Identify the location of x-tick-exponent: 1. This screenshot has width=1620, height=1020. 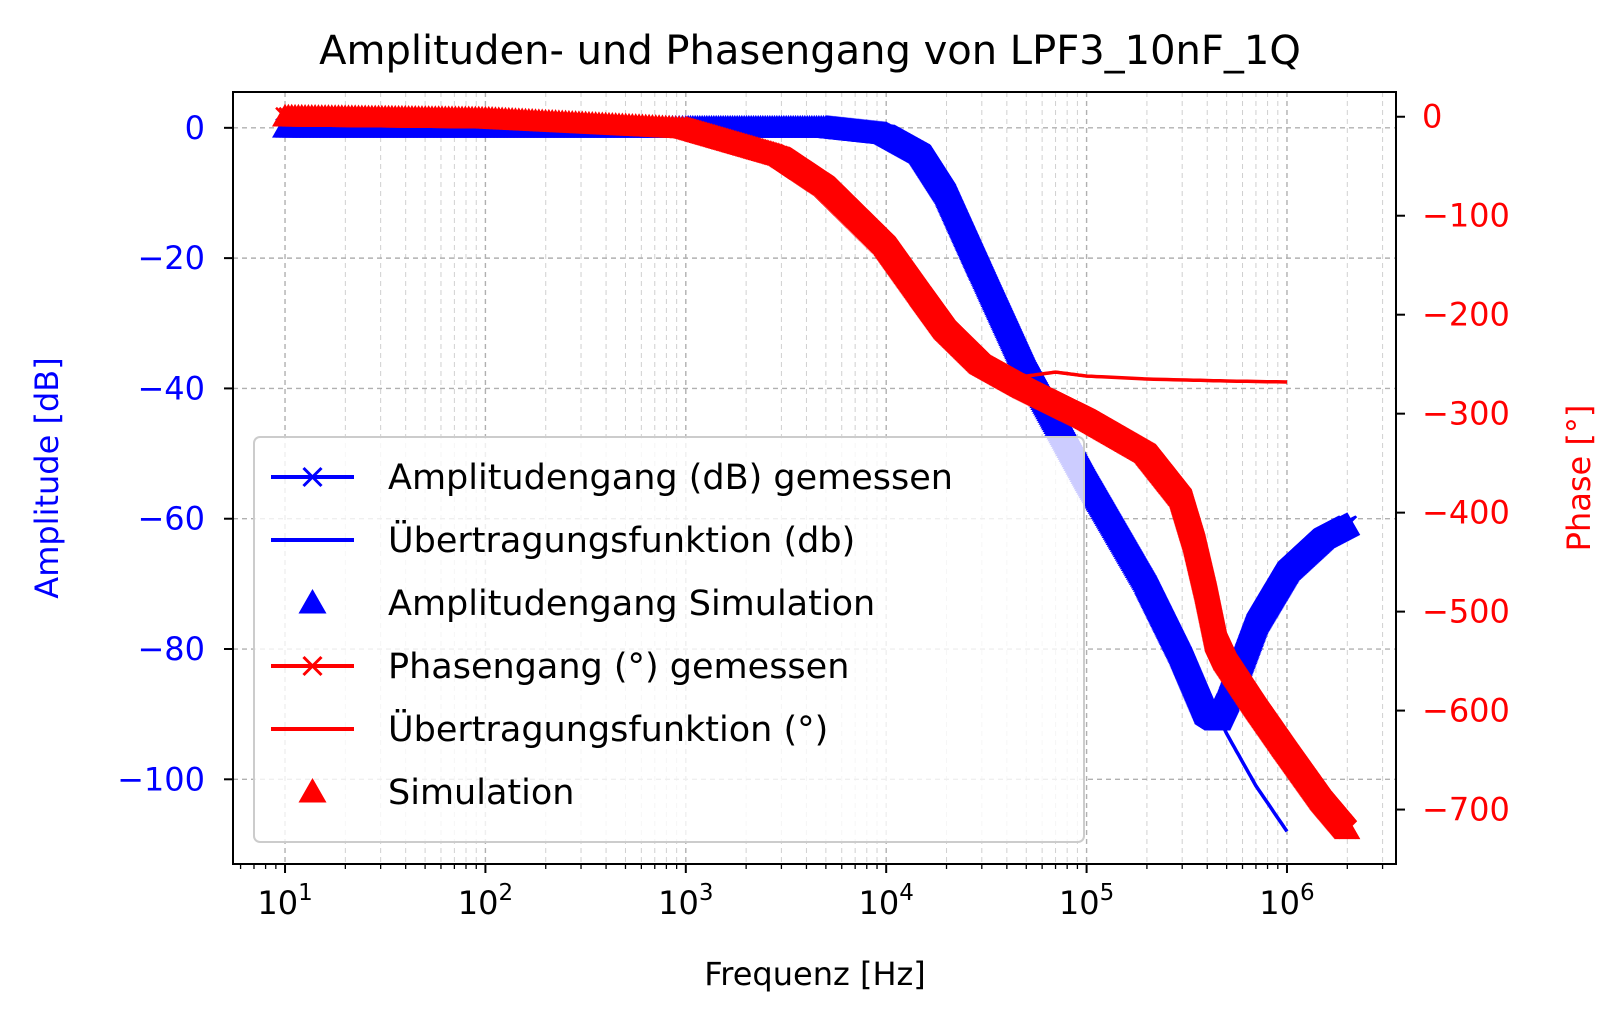
(305, 893).